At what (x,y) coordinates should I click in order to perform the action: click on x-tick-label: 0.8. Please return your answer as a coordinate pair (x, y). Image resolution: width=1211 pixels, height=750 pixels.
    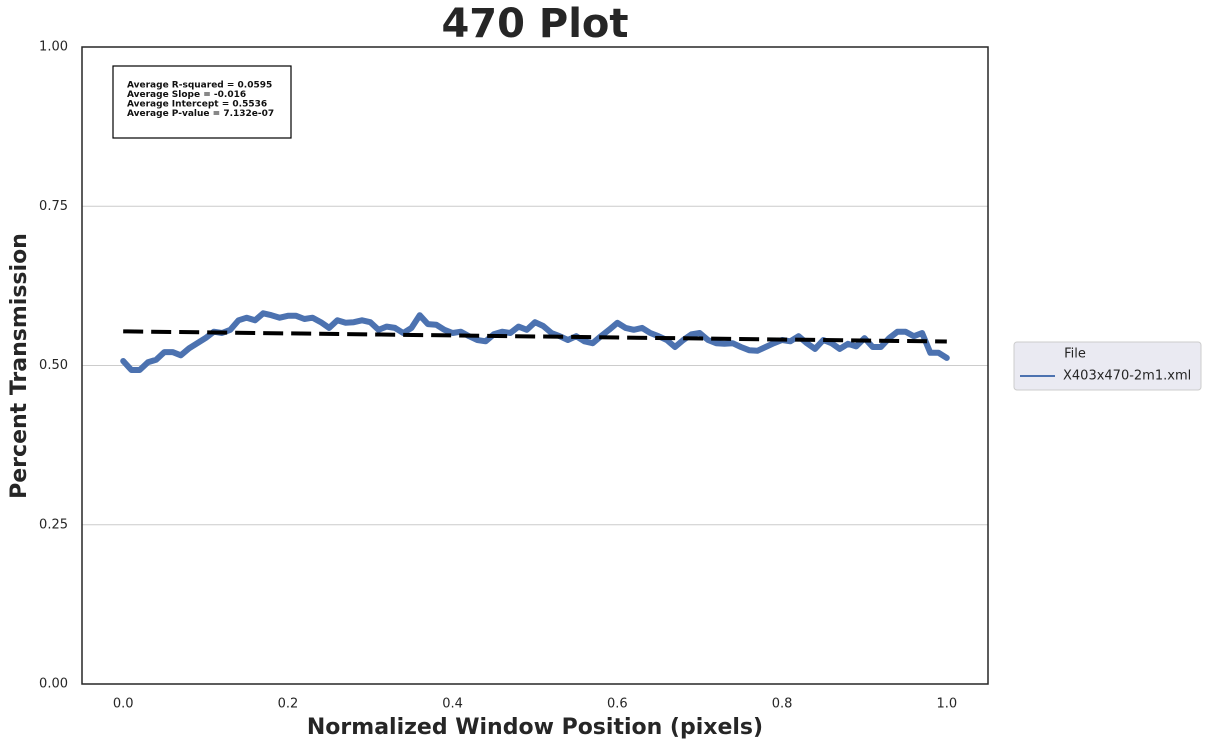
    Looking at the image, I should click on (782, 704).